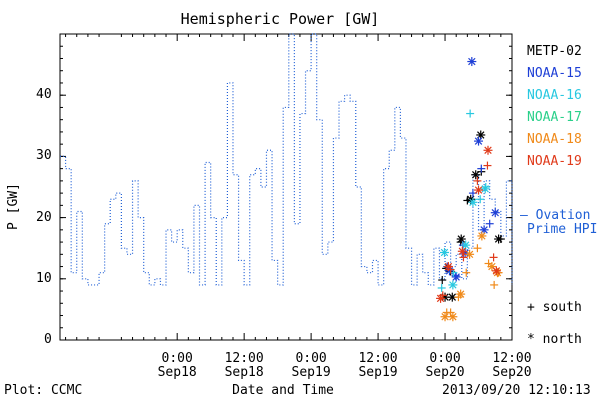 The height and width of the screenshot is (400, 600). I want to click on y-tick-label: 0, so click(48, 339).